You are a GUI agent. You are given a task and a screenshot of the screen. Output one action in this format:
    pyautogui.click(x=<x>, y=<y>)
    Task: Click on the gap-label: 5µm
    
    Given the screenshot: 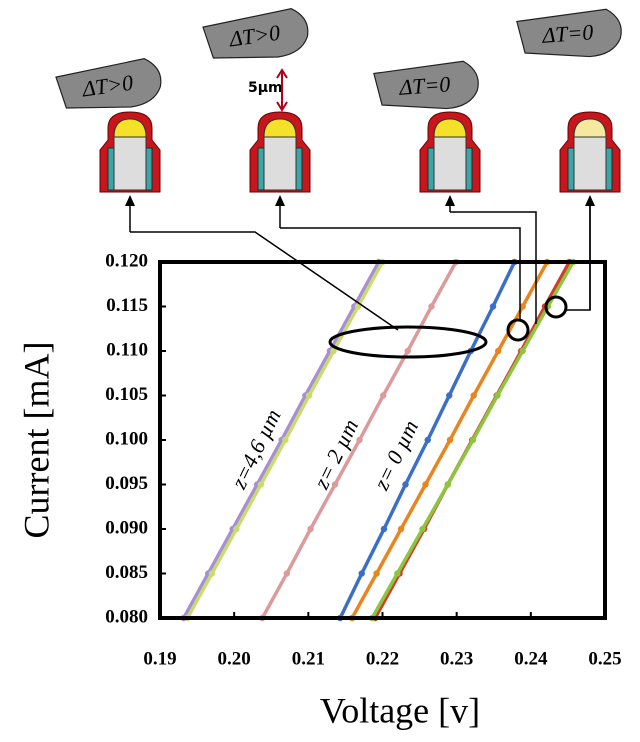 What is the action you would take?
    pyautogui.click(x=265, y=88)
    